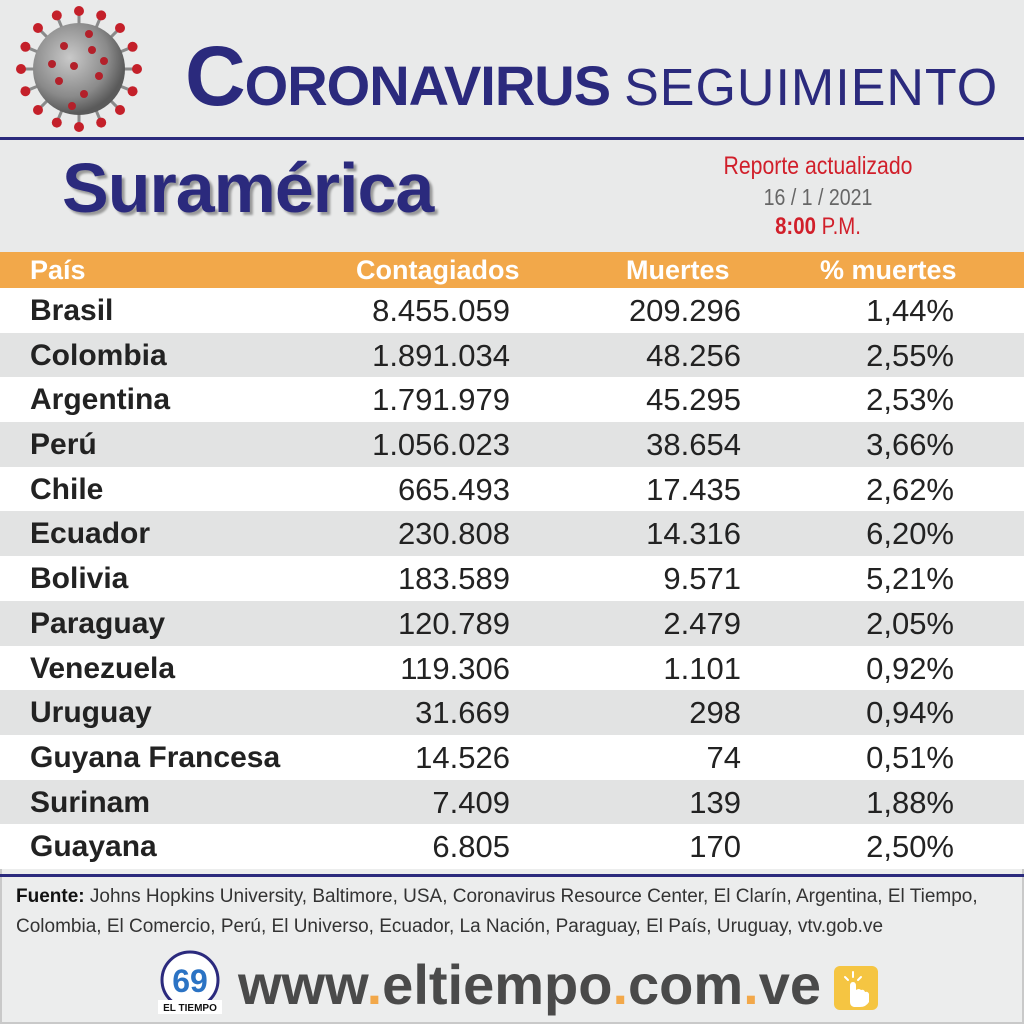 Image resolution: width=1024 pixels, height=1024 pixels. Describe the element at coordinates (190, 1008) in the screenshot. I see `logo-text: EL TIEMPO` at that location.